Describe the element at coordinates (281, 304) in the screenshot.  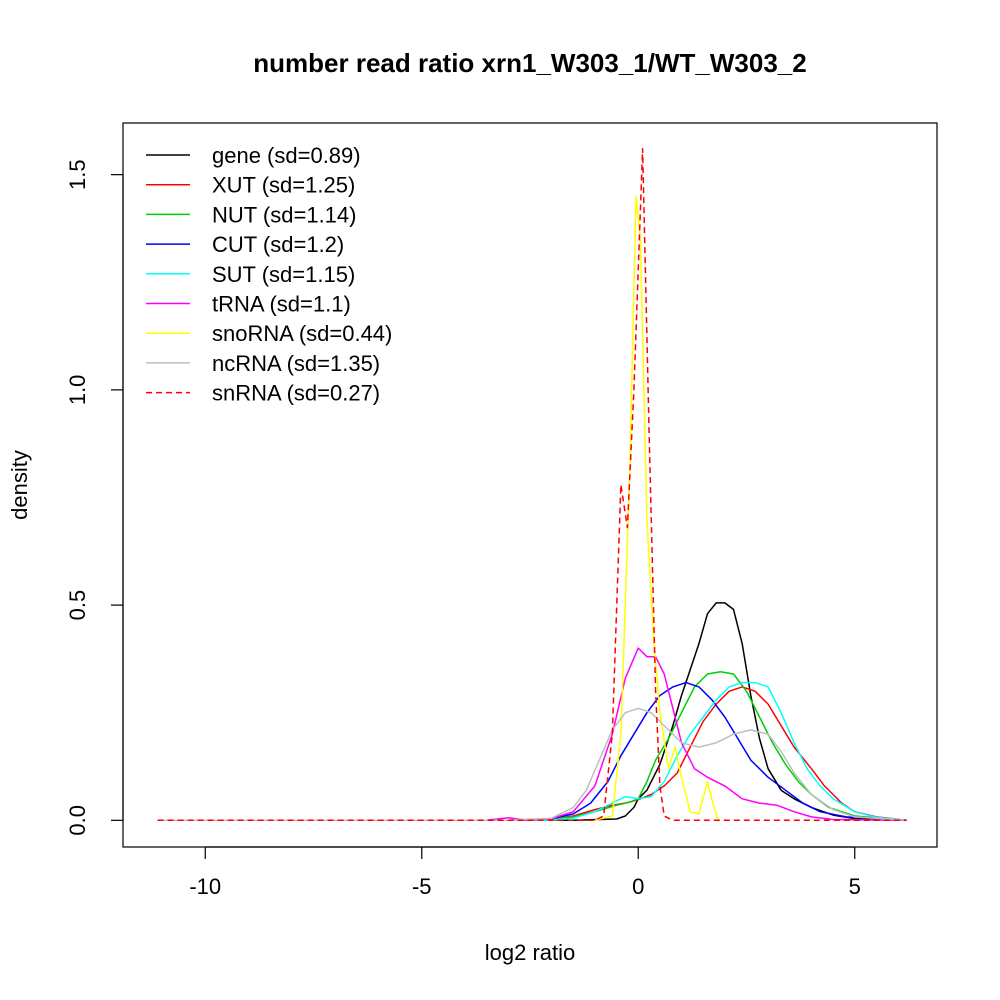
I see `legend-label: tRNA (sd=1.1)` at that location.